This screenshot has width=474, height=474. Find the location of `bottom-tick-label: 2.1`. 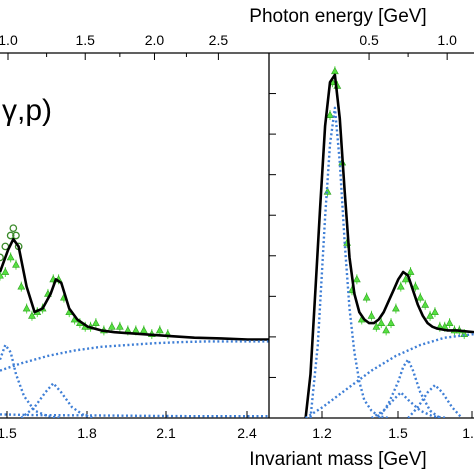

bottom-tick-label: 2.1 is located at coordinates (166, 433).